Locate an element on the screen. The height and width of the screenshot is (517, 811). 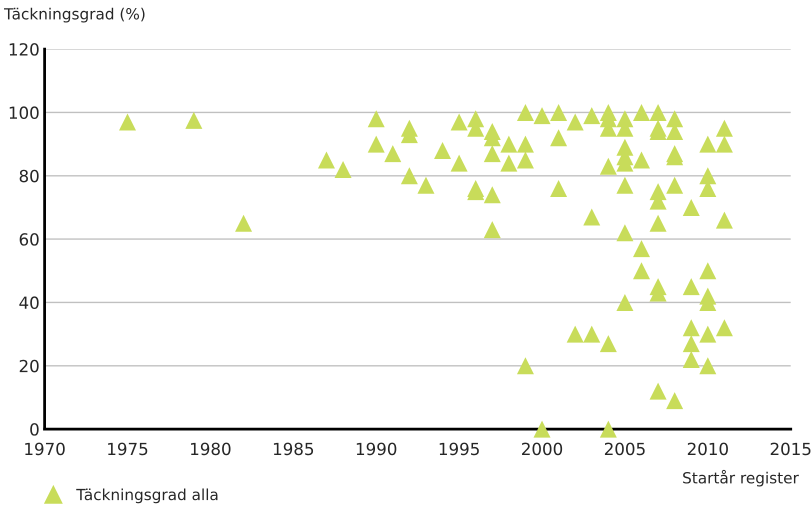
x-tick-label: 1980 is located at coordinates (211, 449).